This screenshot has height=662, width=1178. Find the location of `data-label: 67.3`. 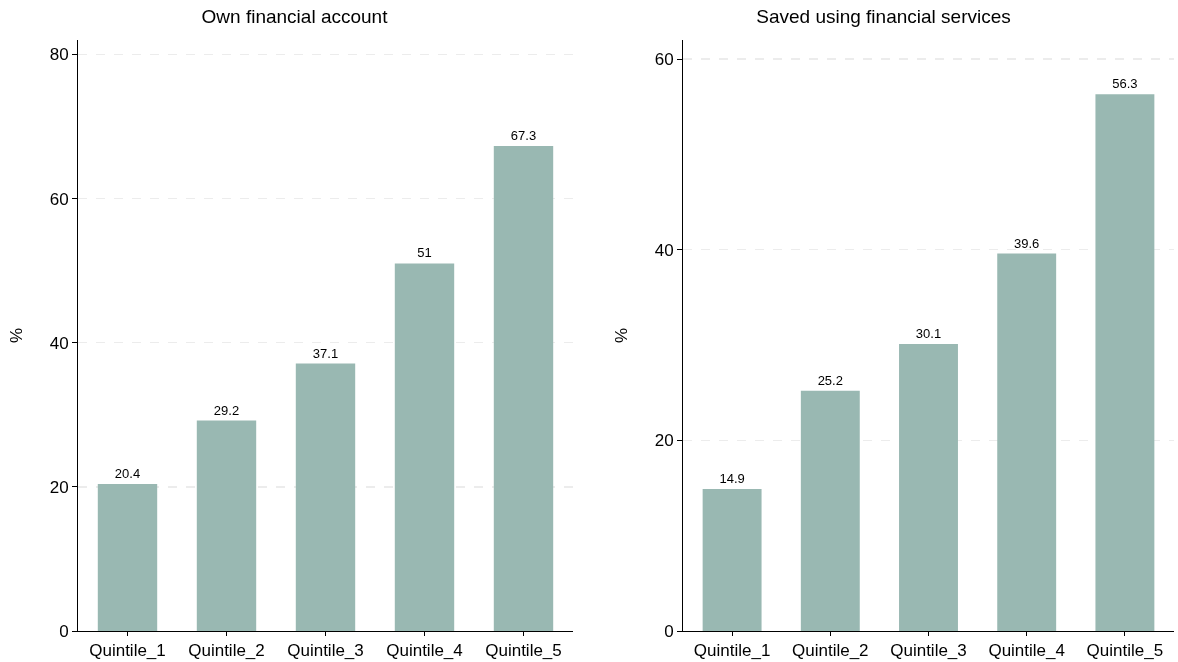

data-label: 67.3 is located at coordinates (523, 135).